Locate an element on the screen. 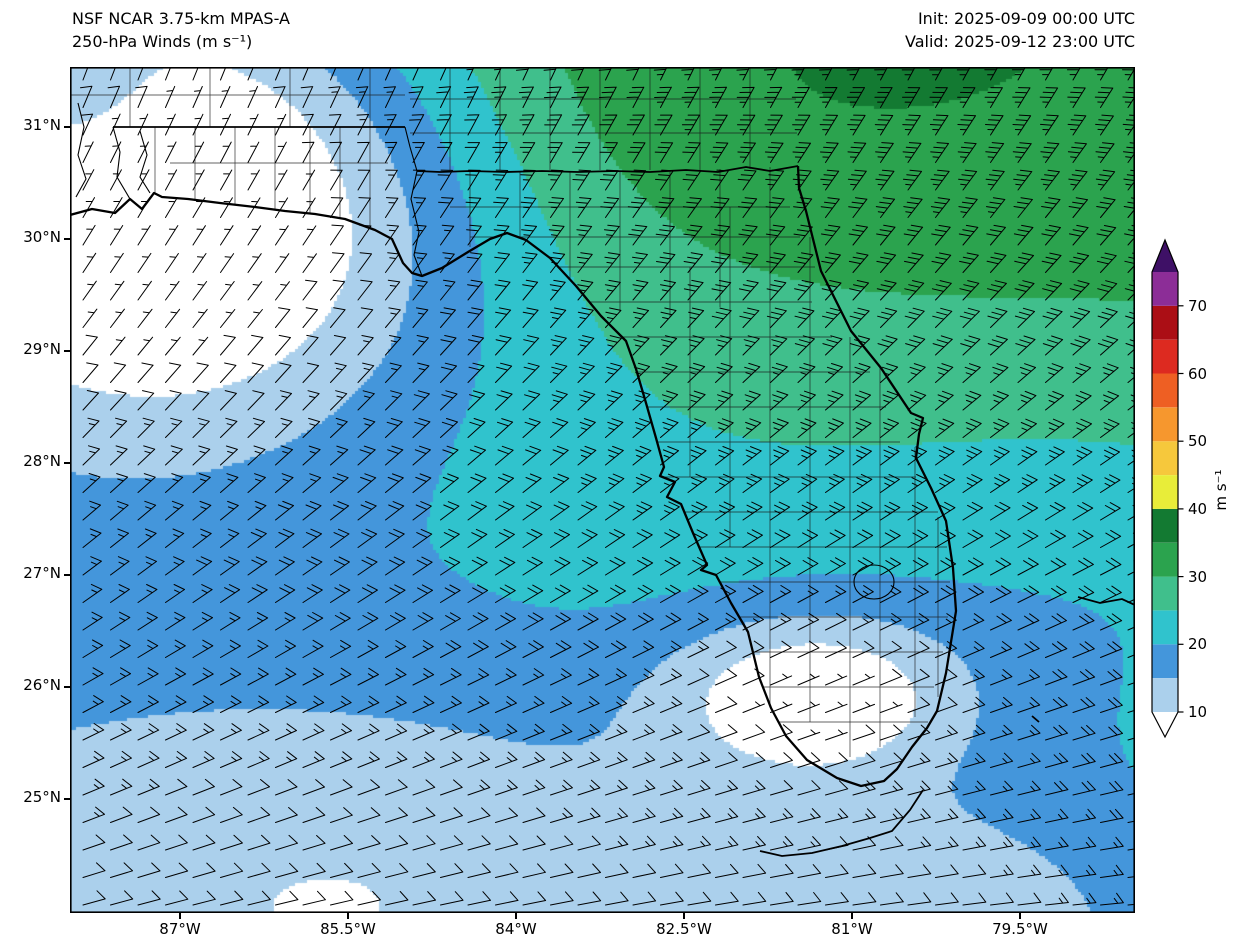 The height and width of the screenshot is (951, 1253). x-axis-tick-label: 85.5°W is located at coordinates (348, 929).